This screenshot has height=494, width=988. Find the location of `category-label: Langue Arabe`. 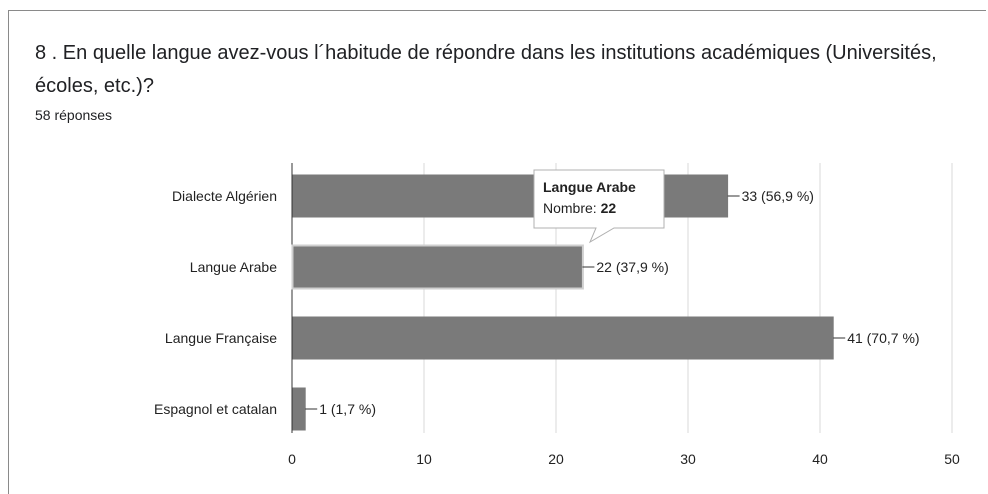

category-label: Langue Arabe is located at coordinates (233, 267).